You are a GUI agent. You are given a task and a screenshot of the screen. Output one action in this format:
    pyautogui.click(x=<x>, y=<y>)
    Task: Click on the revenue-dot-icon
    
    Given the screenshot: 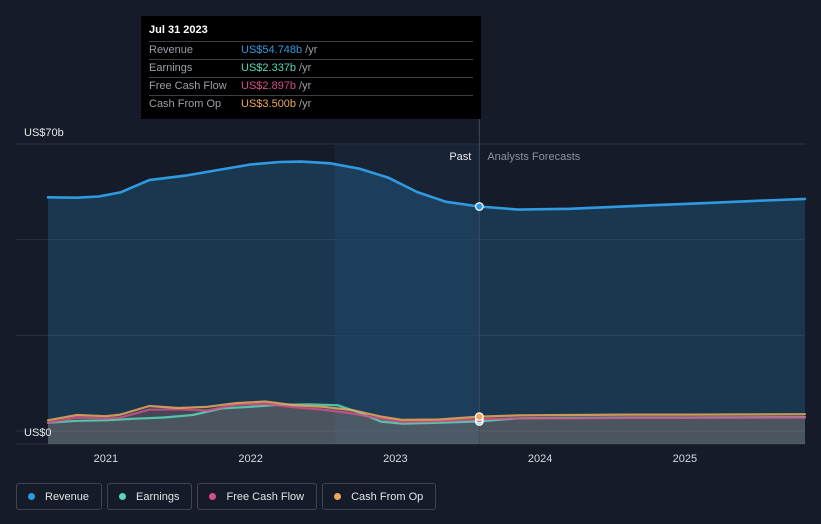 What is the action you would take?
    pyautogui.click(x=31, y=496)
    